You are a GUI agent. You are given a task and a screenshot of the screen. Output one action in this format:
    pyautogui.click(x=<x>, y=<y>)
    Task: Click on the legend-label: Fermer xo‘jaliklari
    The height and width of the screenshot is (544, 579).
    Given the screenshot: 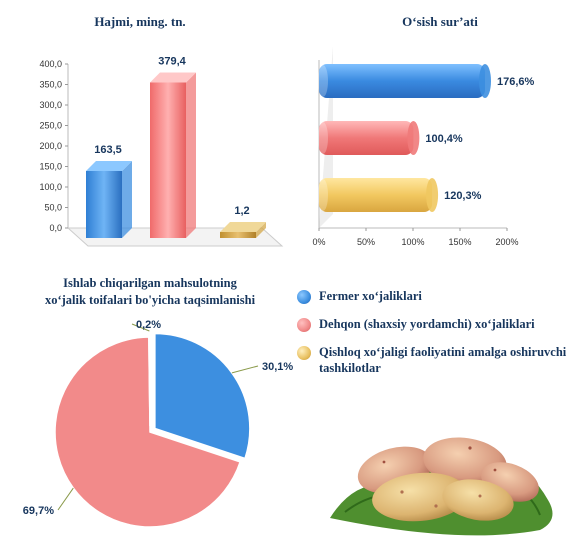 What is the action you would take?
    pyautogui.click(x=370, y=296)
    